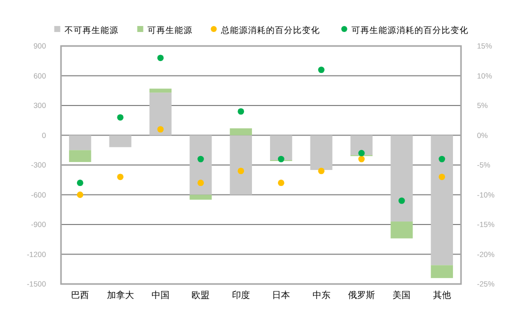 The image size is (525, 315). Describe the element at coordinates (91, 30) in the screenshot. I see `legend-label: 不可再生能源` at that location.